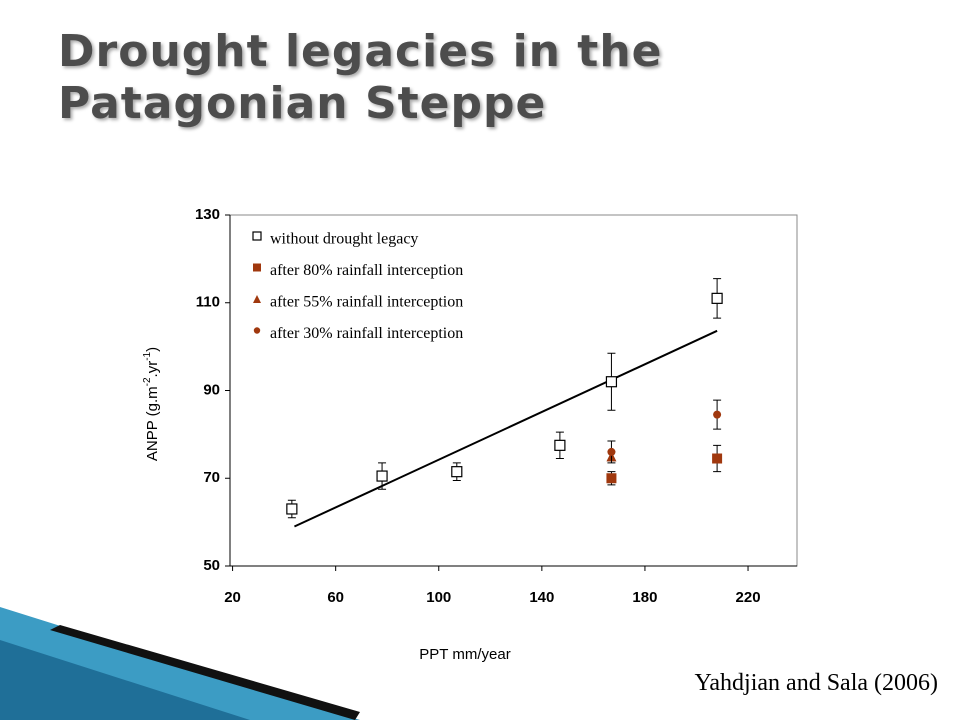 The height and width of the screenshot is (720, 960). I want to click on x-axis-label: PPT mm/year, so click(464, 654).